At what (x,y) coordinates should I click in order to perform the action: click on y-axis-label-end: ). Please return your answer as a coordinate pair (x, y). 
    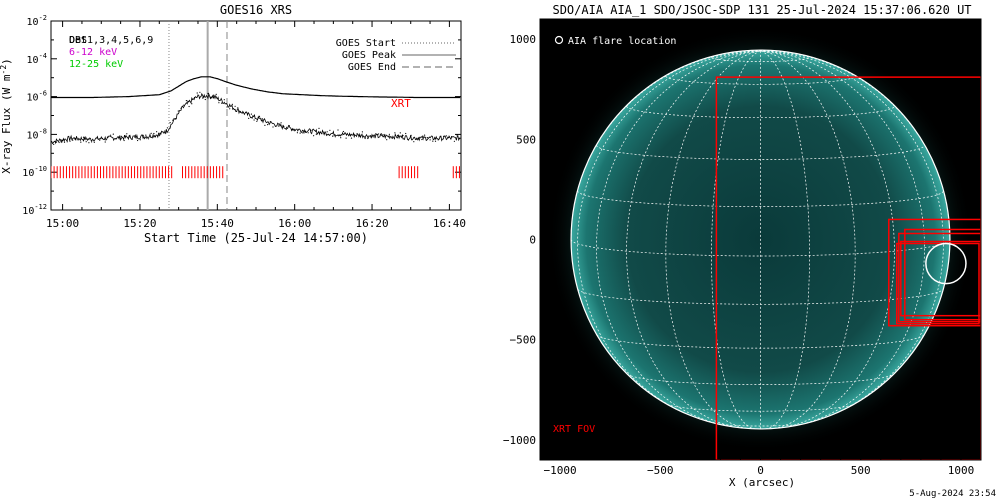
    Looking at the image, I should click on (6, 61).